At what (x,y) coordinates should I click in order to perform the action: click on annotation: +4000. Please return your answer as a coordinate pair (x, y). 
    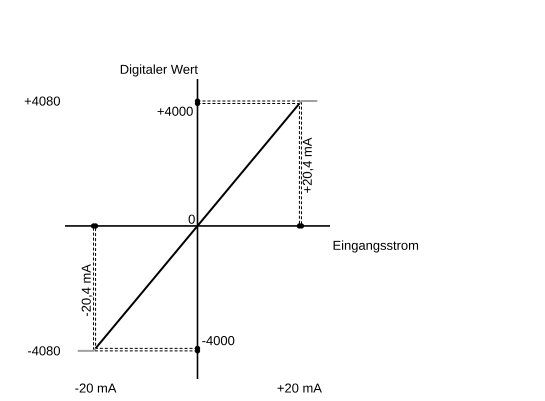
    Looking at the image, I should click on (175, 111).